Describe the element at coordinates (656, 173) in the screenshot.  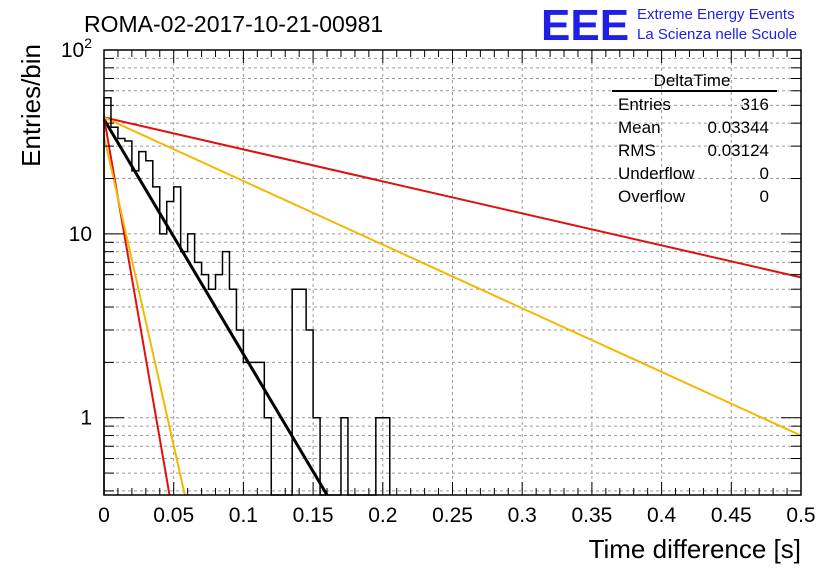
I see `stats-row-label: Underflow` at that location.